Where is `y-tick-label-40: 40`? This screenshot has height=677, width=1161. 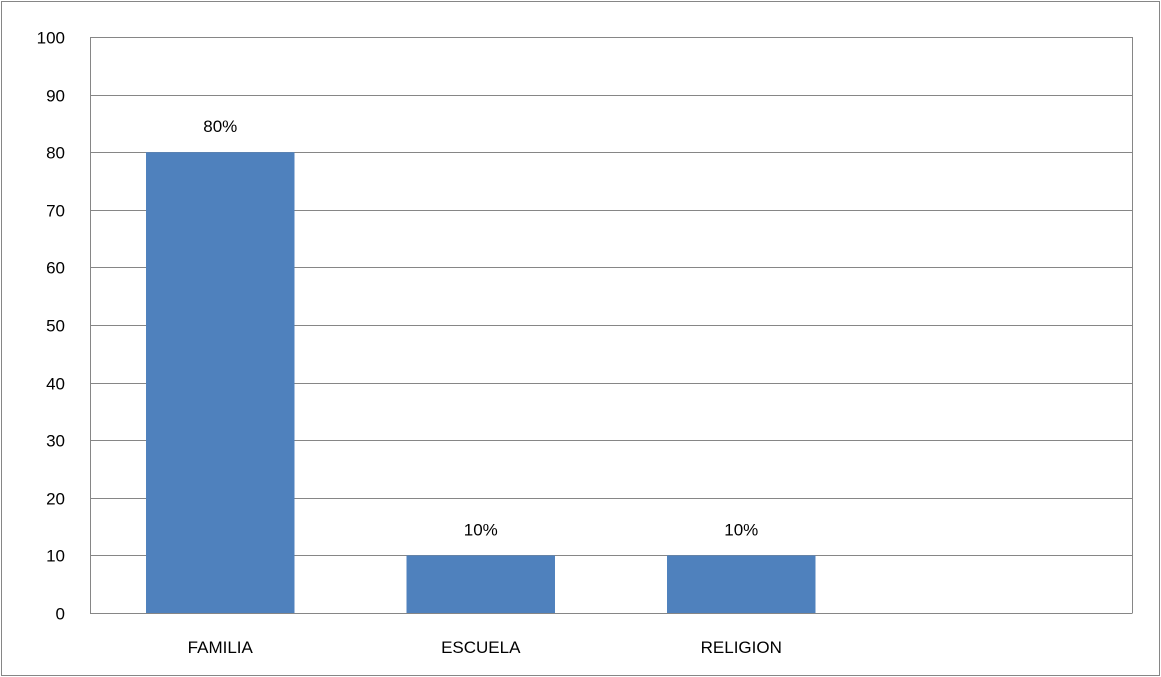 y-tick-label-40: 40 is located at coordinates (55, 384).